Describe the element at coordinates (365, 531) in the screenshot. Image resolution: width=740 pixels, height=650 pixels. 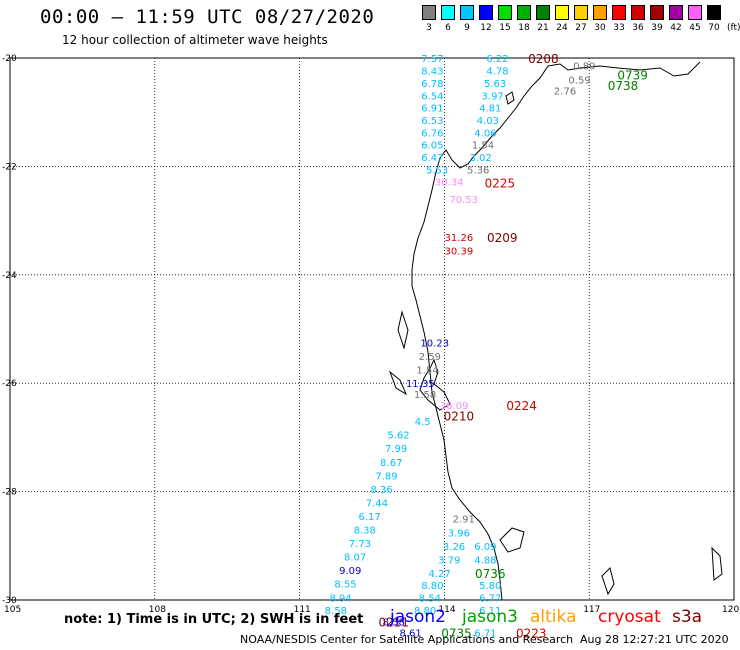
I see `wave-height-label: 8.38` at that location.